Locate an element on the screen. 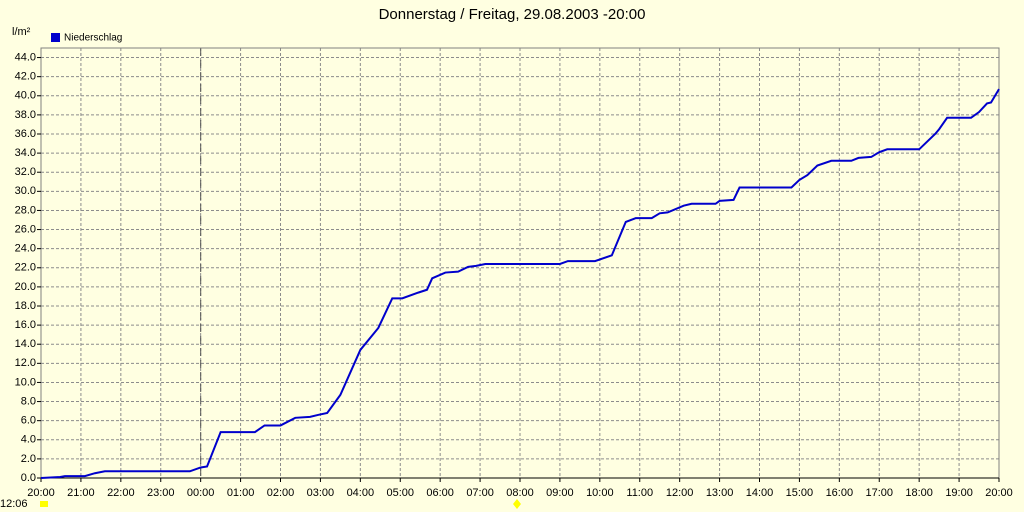  x-tick-label: 11:00 is located at coordinates (639, 493).